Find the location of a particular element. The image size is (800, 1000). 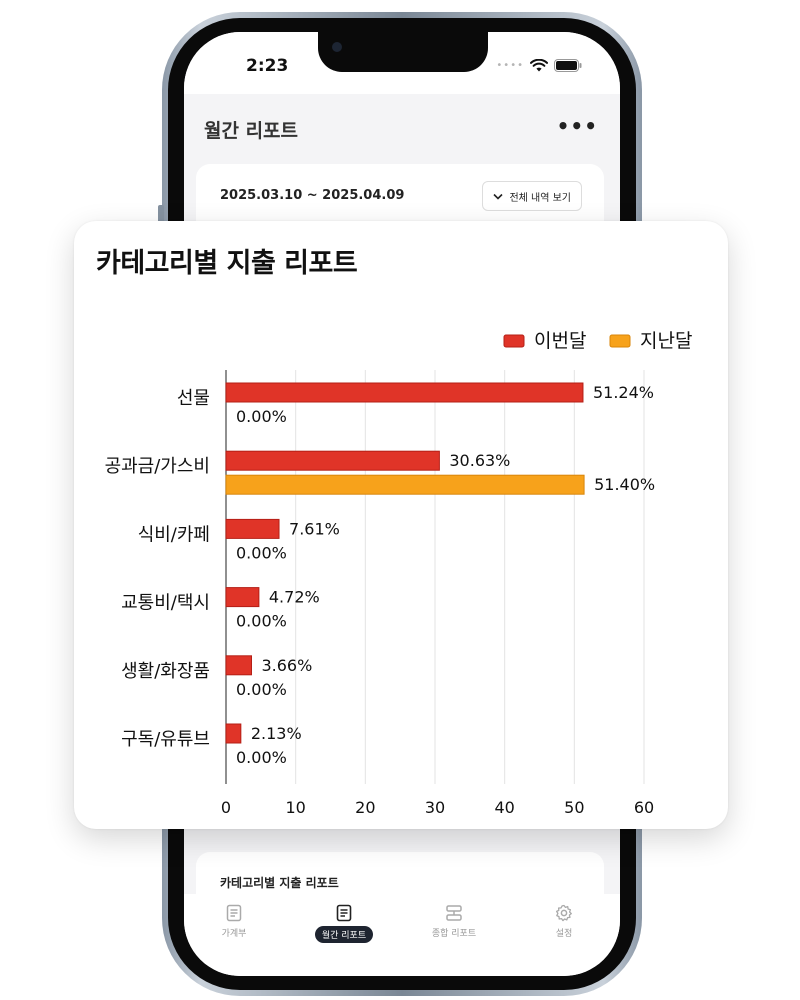

tab-monthly-report-label: 월간 리포트 is located at coordinates (344, 934).